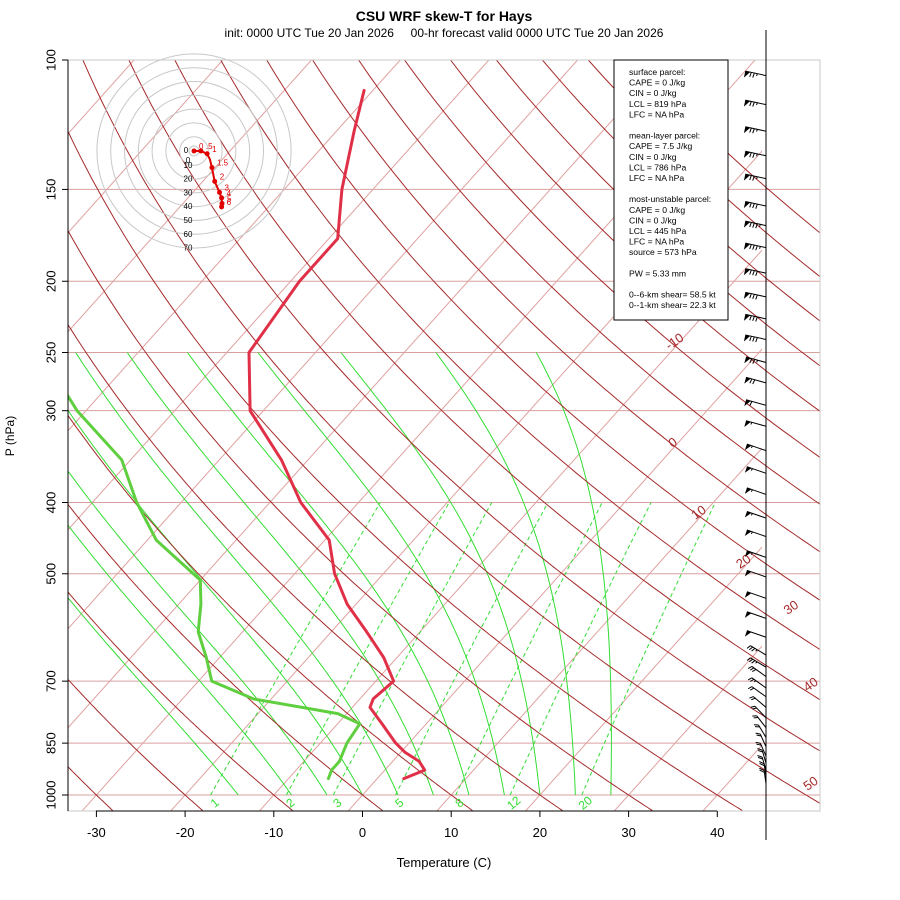 The width and height of the screenshot is (900, 900). What do you see at coordinates (755, 427) in the screenshot?
I see `wind-barbs` at bounding box center [755, 427].